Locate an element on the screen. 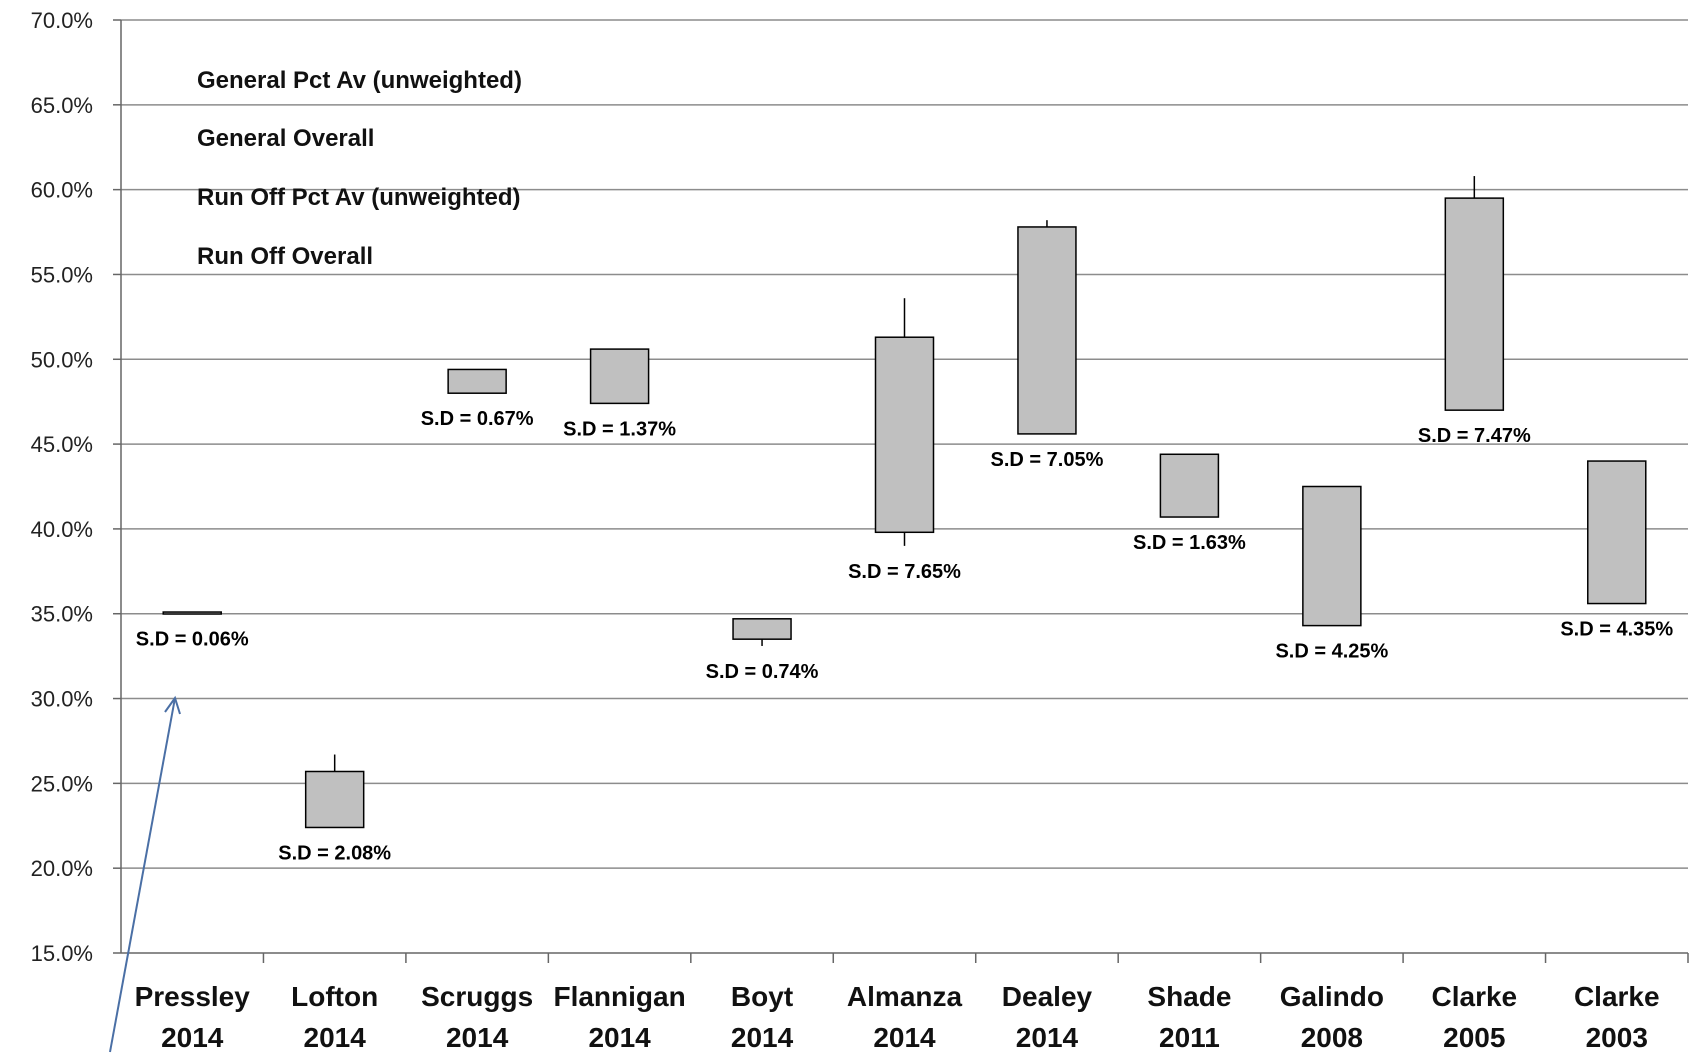  annotation-arrow is located at coordinates (145, 874).